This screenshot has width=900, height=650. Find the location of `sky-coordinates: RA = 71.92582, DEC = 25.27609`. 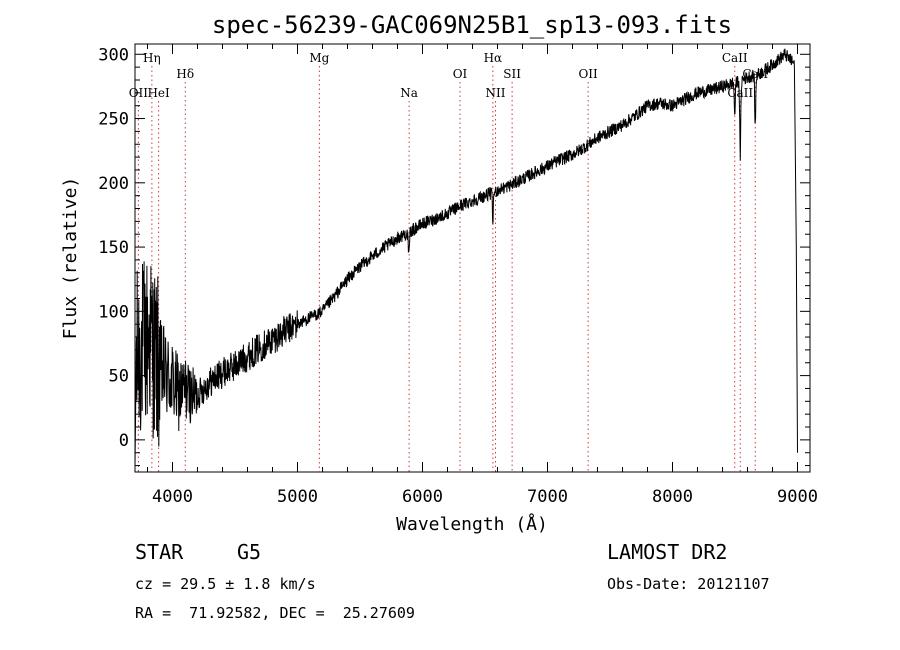

sky-coordinates: RA = 71.92582, DEC = 25.27609 is located at coordinates (275, 613).